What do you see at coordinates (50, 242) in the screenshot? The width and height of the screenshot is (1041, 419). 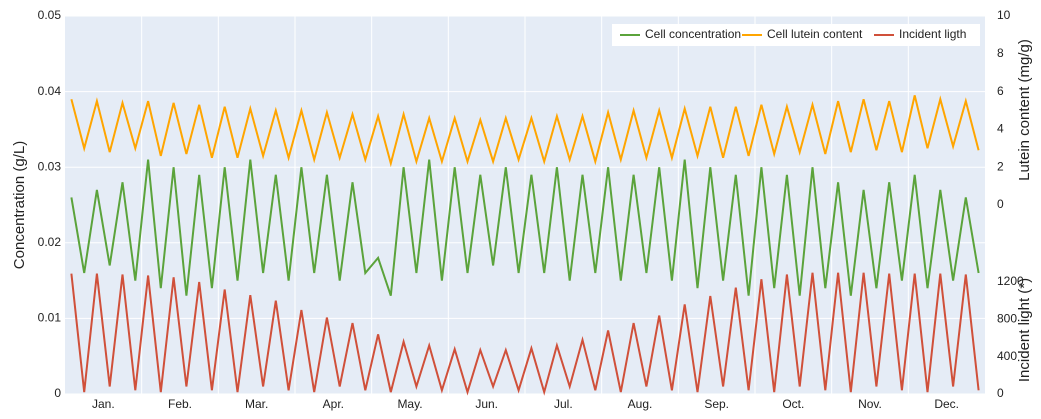 I see `y-tick-label: 0.02` at bounding box center [50, 242].